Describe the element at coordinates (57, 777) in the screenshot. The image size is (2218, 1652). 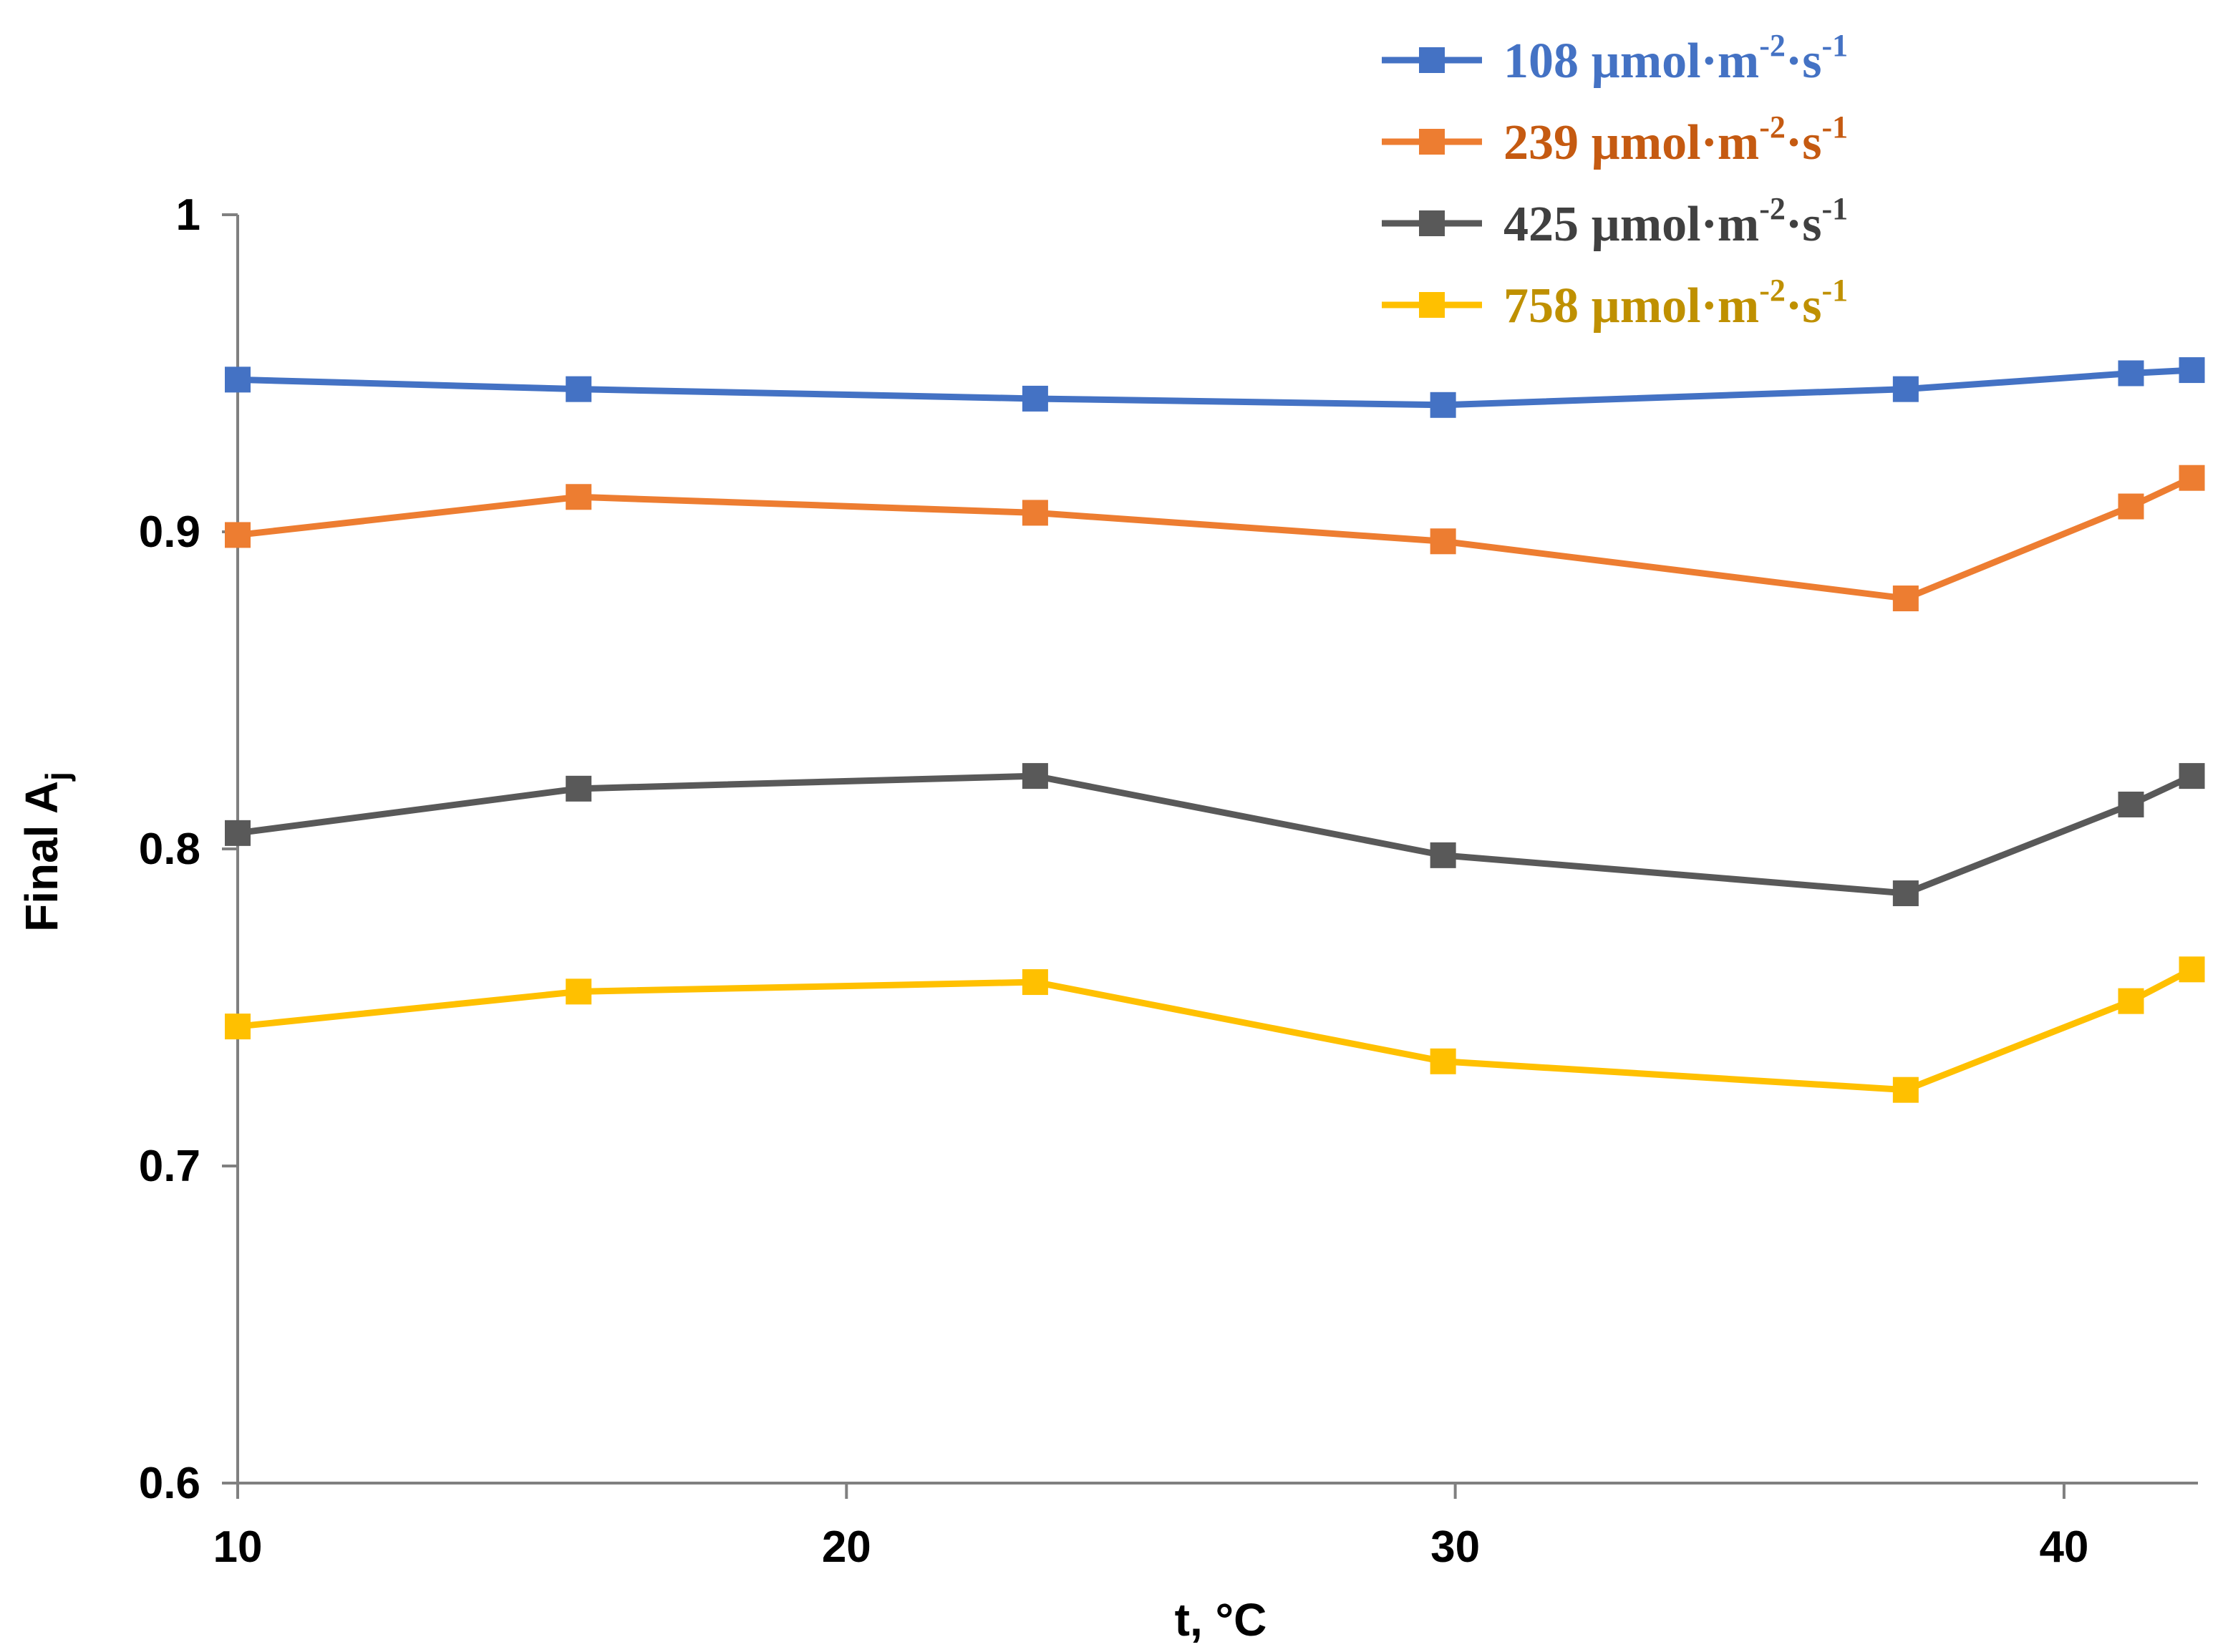
I see `y-axis-title-subscript: j` at that location.